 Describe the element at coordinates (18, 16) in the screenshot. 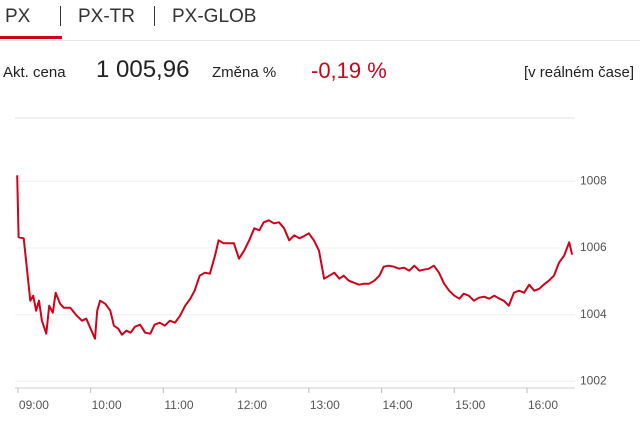

I see `tab: PX` at that location.